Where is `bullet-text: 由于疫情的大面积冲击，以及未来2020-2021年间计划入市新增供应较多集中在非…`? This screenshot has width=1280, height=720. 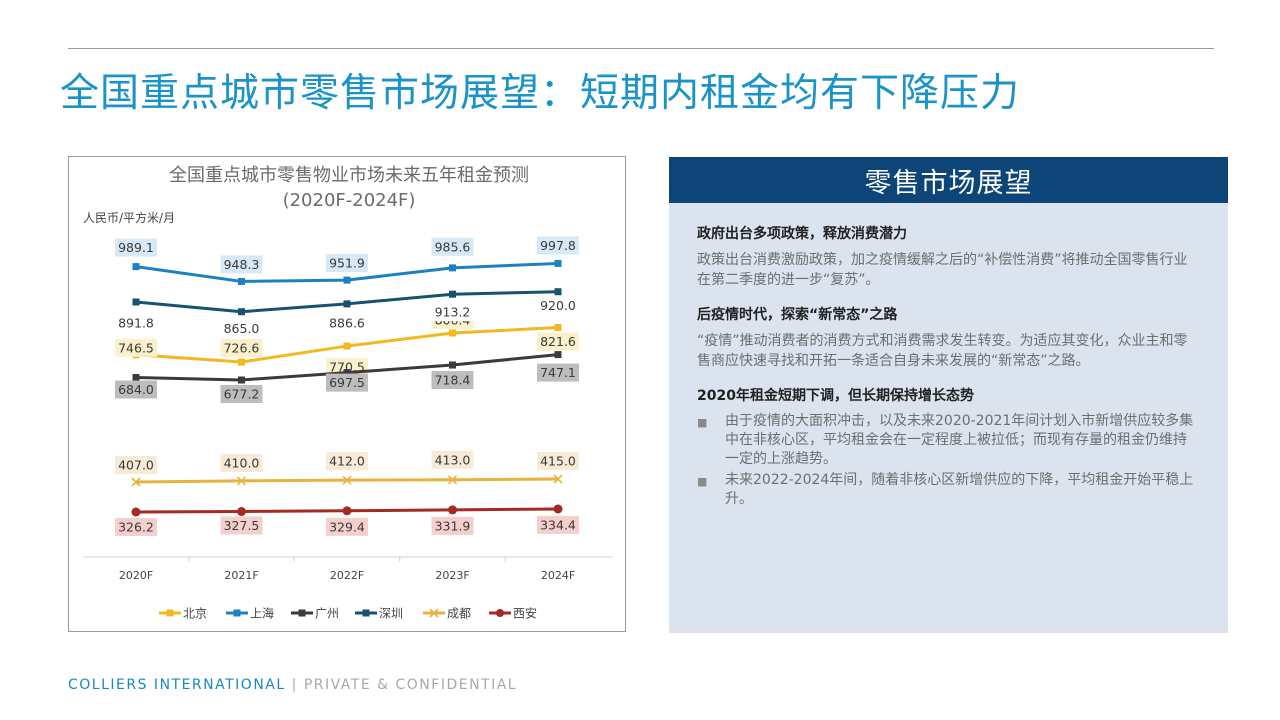 bullet-text: 由于疫情的大面积冲击，以及未来2020-2021年间计划入市新增供应较多集中在非… is located at coordinates (959, 440).